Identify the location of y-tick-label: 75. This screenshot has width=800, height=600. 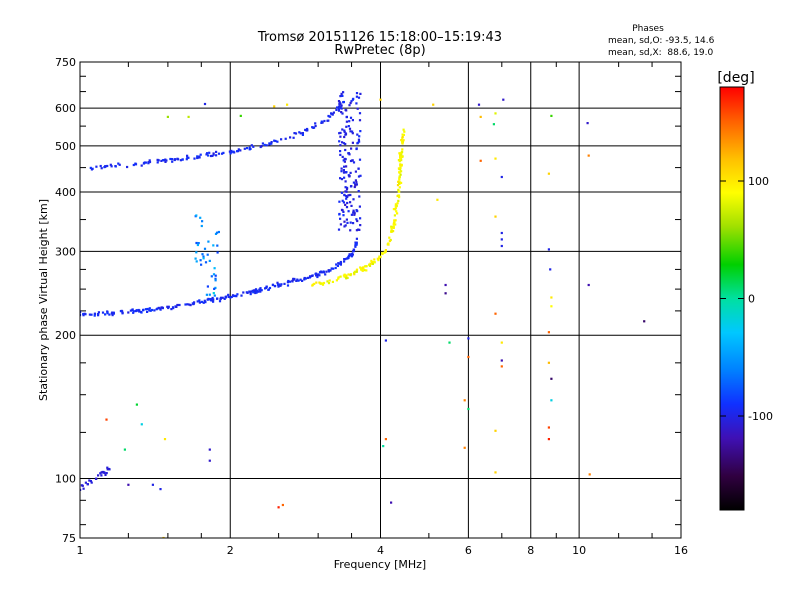
(69, 538).